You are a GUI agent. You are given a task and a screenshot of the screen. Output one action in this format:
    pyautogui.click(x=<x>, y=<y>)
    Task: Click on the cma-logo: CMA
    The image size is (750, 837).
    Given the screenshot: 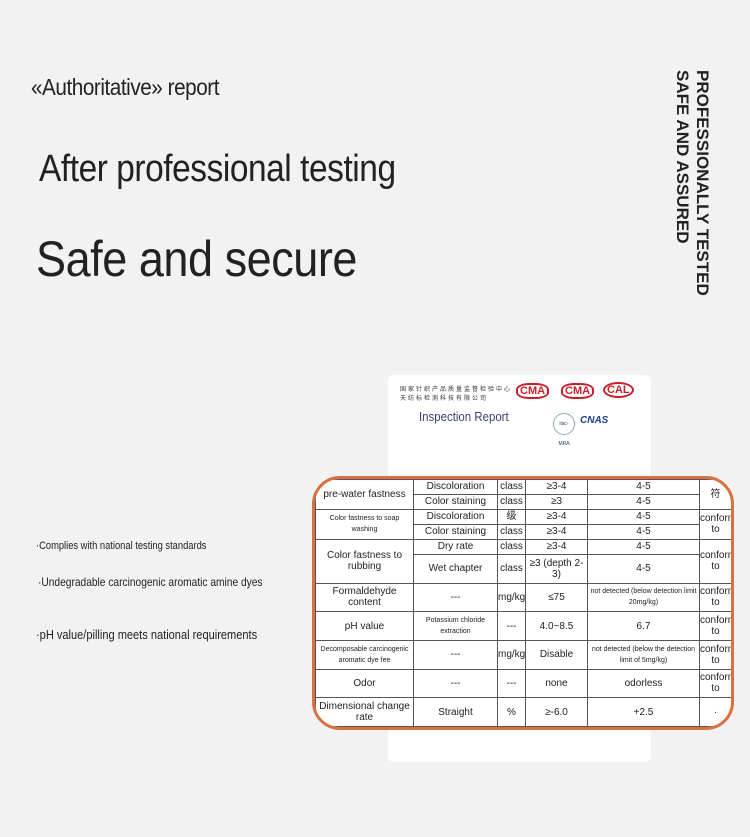 What is the action you would take?
    pyautogui.click(x=533, y=390)
    